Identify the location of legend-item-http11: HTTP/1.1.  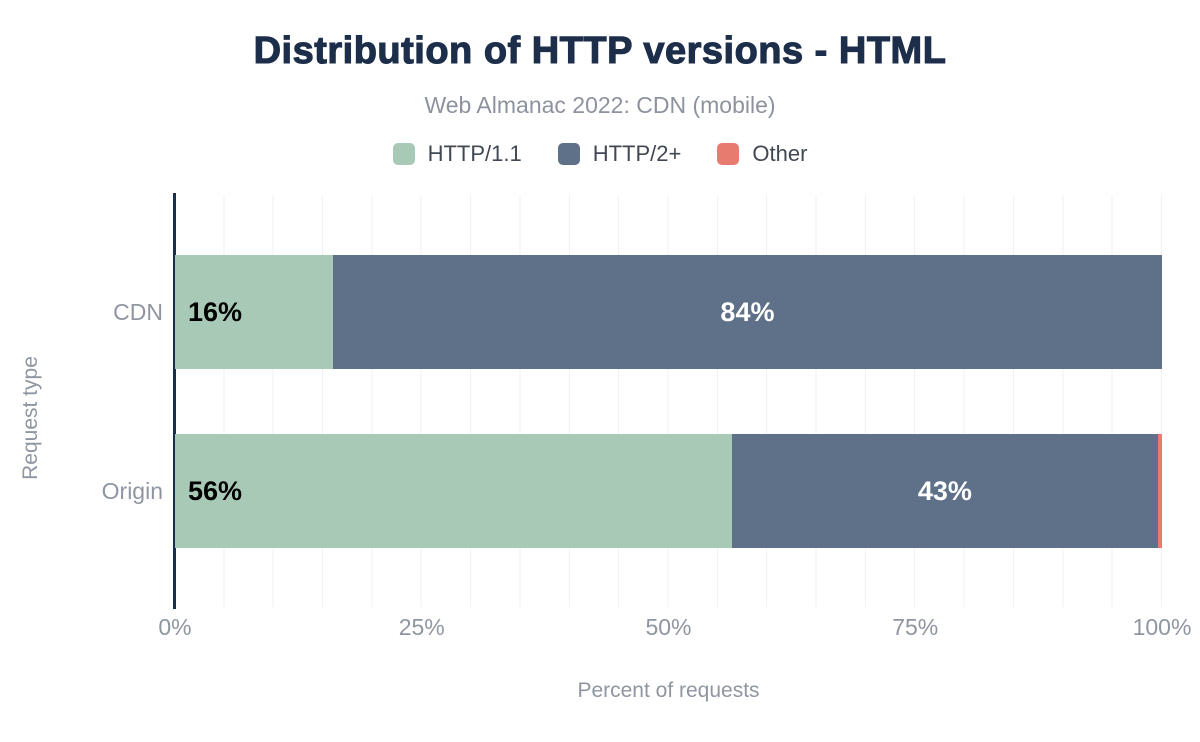
(457, 154).